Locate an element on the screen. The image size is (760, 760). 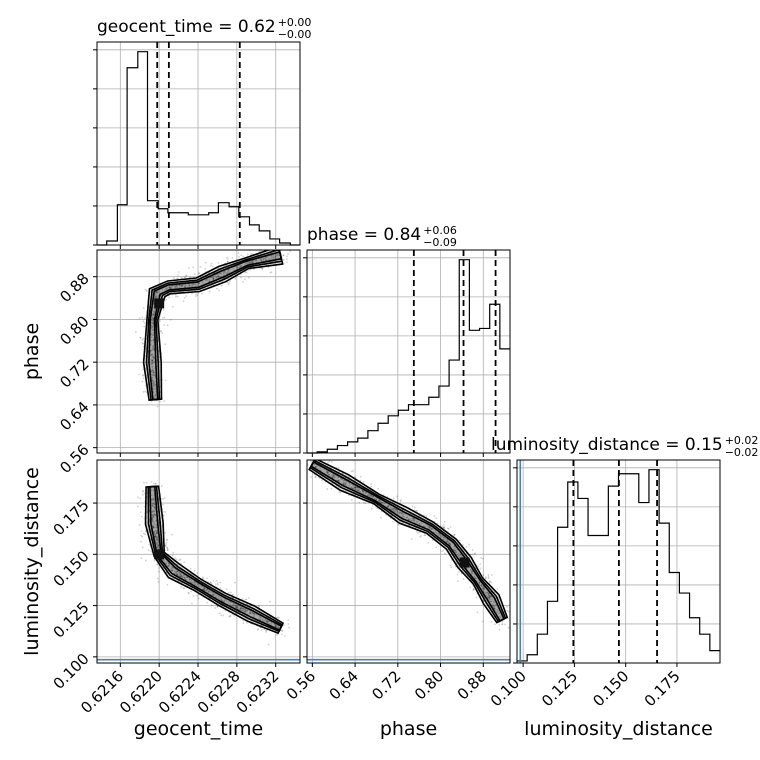
title-superscript: +0.06 is located at coordinates (440, 230).